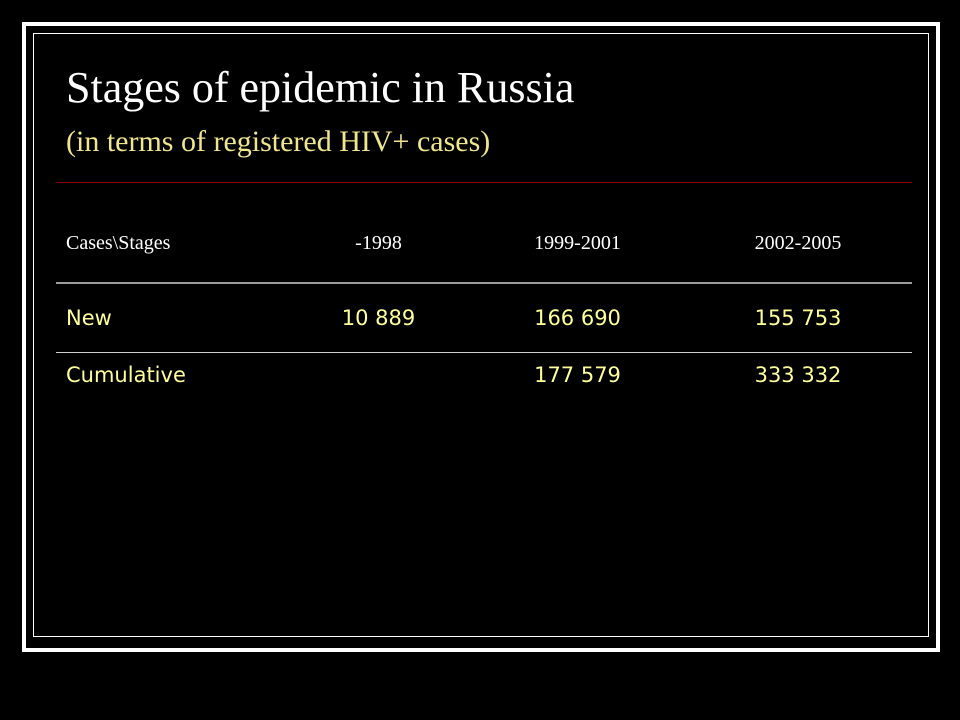 This screenshot has height=720, width=960. What do you see at coordinates (484, 182) in the screenshot?
I see `title-divider` at bounding box center [484, 182].